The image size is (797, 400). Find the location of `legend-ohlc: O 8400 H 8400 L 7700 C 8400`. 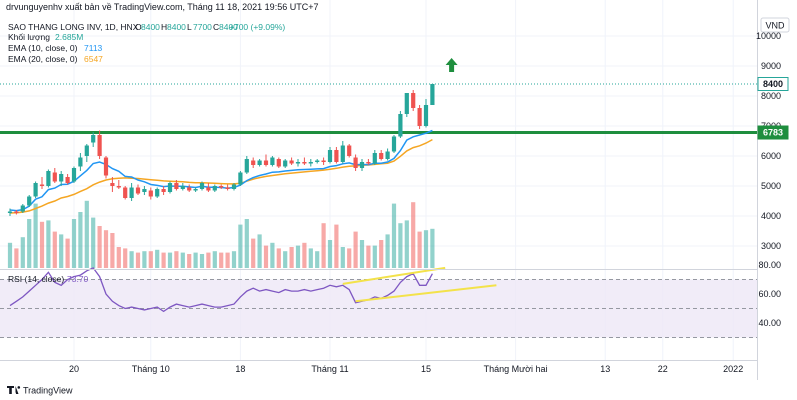

legend-ohlc: O 8400 H 8400 L 7700 C 8400 is located at coordinates (186, 27).